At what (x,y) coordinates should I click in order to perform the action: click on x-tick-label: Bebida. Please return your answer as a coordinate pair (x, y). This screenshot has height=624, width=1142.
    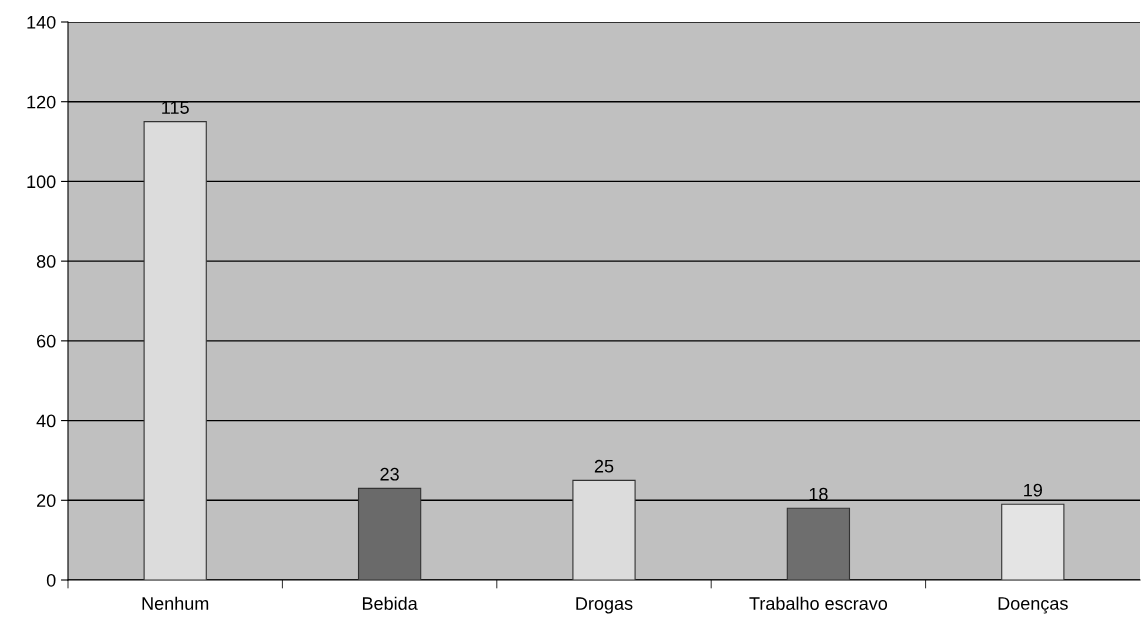
    Looking at the image, I should click on (390, 603).